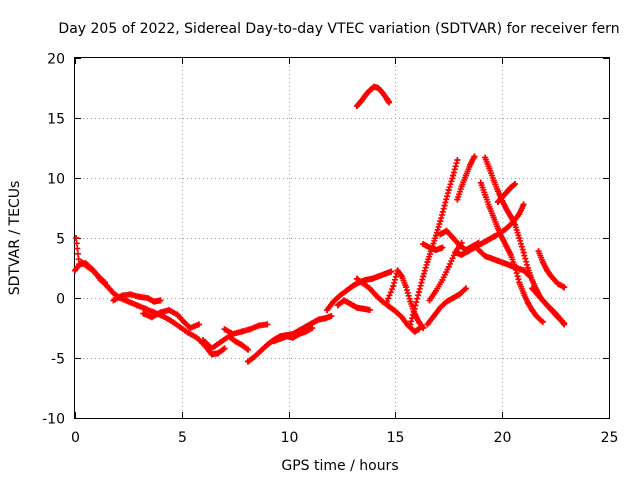 The width and height of the screenshot is (640, 480). I want to click on y-axis-title: SDTVAR / TECUs, so click(15, 238).